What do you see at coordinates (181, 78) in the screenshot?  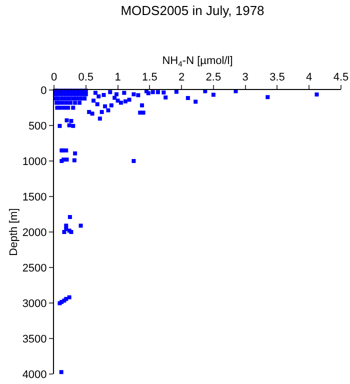 I see `x-tick-label: 2` at bounding box center [181, 78].